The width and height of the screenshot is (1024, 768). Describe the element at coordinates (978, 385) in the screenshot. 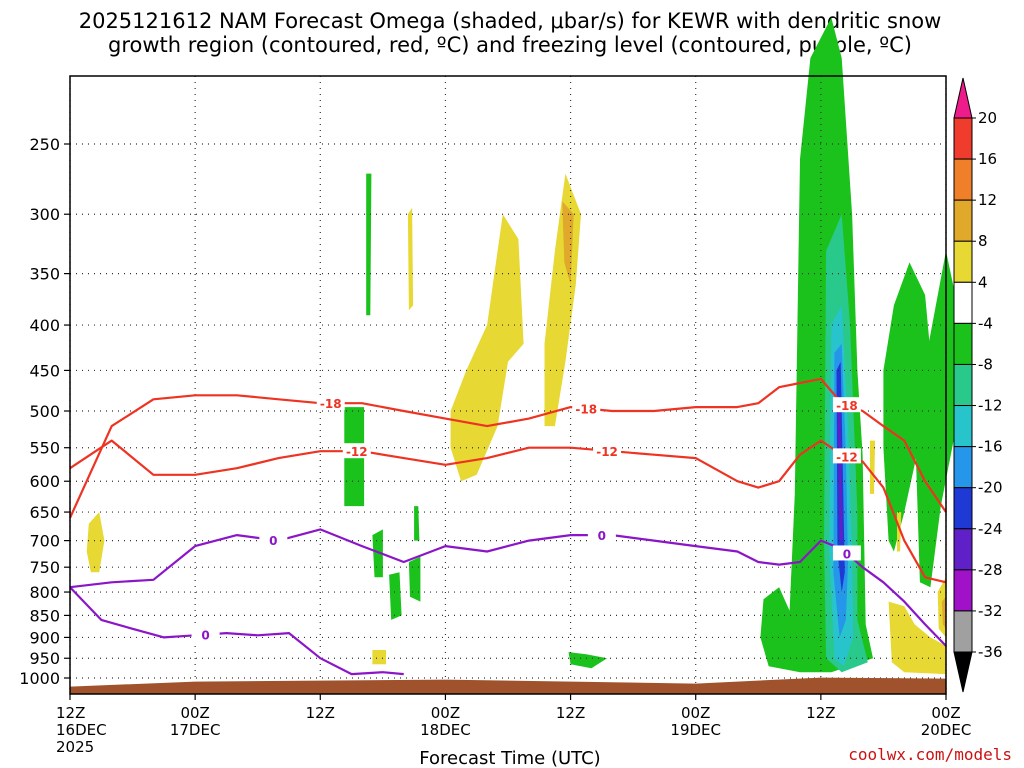

I see `colorbar: 20 16 12 8 4 -4 -8 -12 -16 -20 -24 -28 -32 -36` at that location.